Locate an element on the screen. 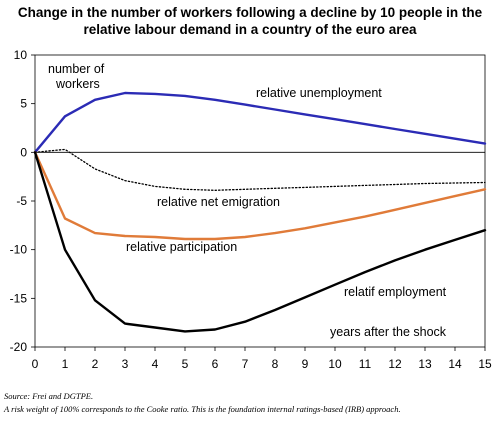 The width and height of the screenshot is (500, 421). x-tick-label: 3 is located at coordinates (125, 364).